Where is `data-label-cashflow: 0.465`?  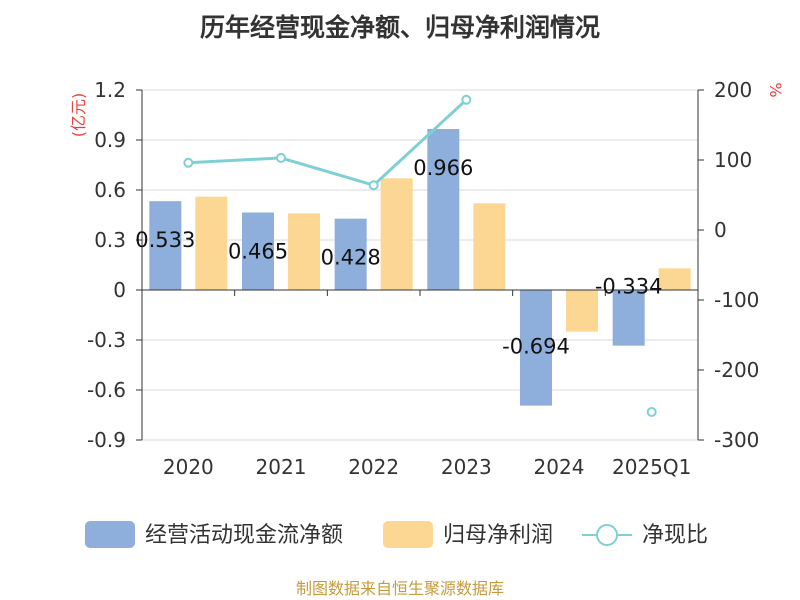 data-label-cashflow: 0.465 is located at coordinates (258, 252).